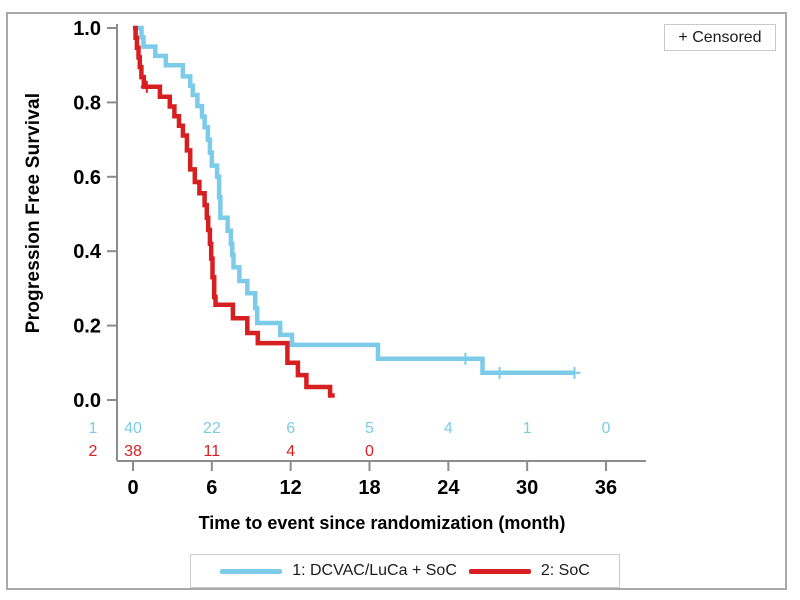  What do you see at coordinates (87, 252) in the screenshot?
I see `y-tick-label: 0.4` at bounding box center [87, 252].